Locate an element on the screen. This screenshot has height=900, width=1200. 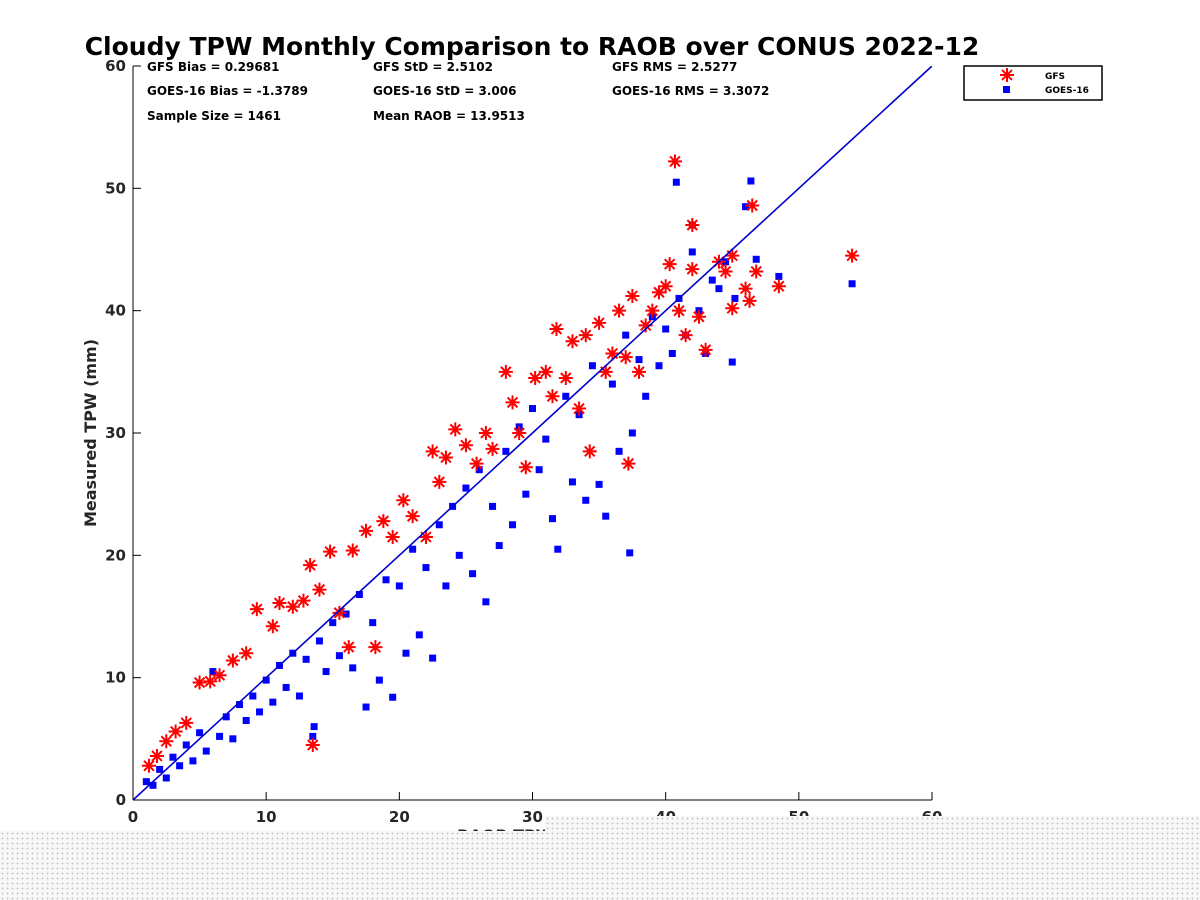
mean-raob-stat: Mean RAOB = 13.9513 is located at coordinates (449, 116).